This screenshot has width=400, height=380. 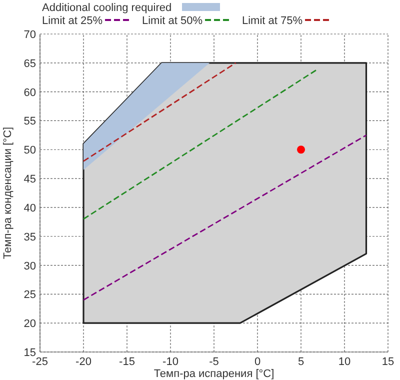 I want to click on x-tick-label: -5, so click(x=214, y=362).